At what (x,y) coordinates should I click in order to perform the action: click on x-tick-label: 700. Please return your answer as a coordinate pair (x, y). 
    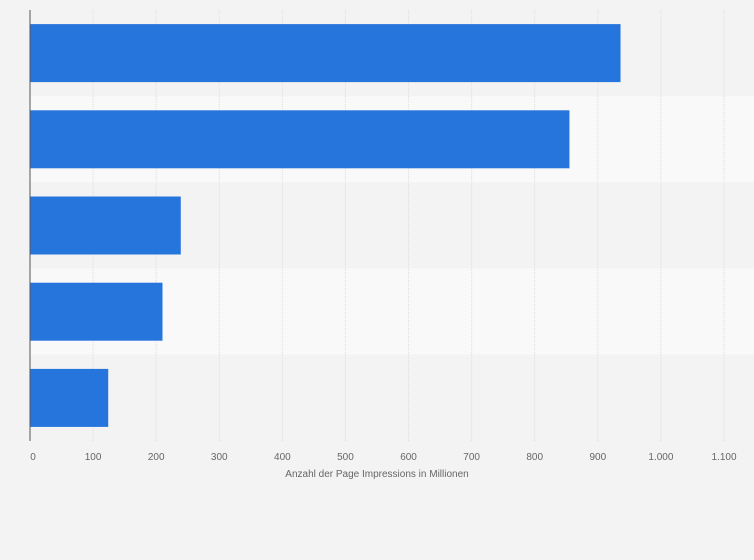
    Looking at the image, I should click on (471, 457).